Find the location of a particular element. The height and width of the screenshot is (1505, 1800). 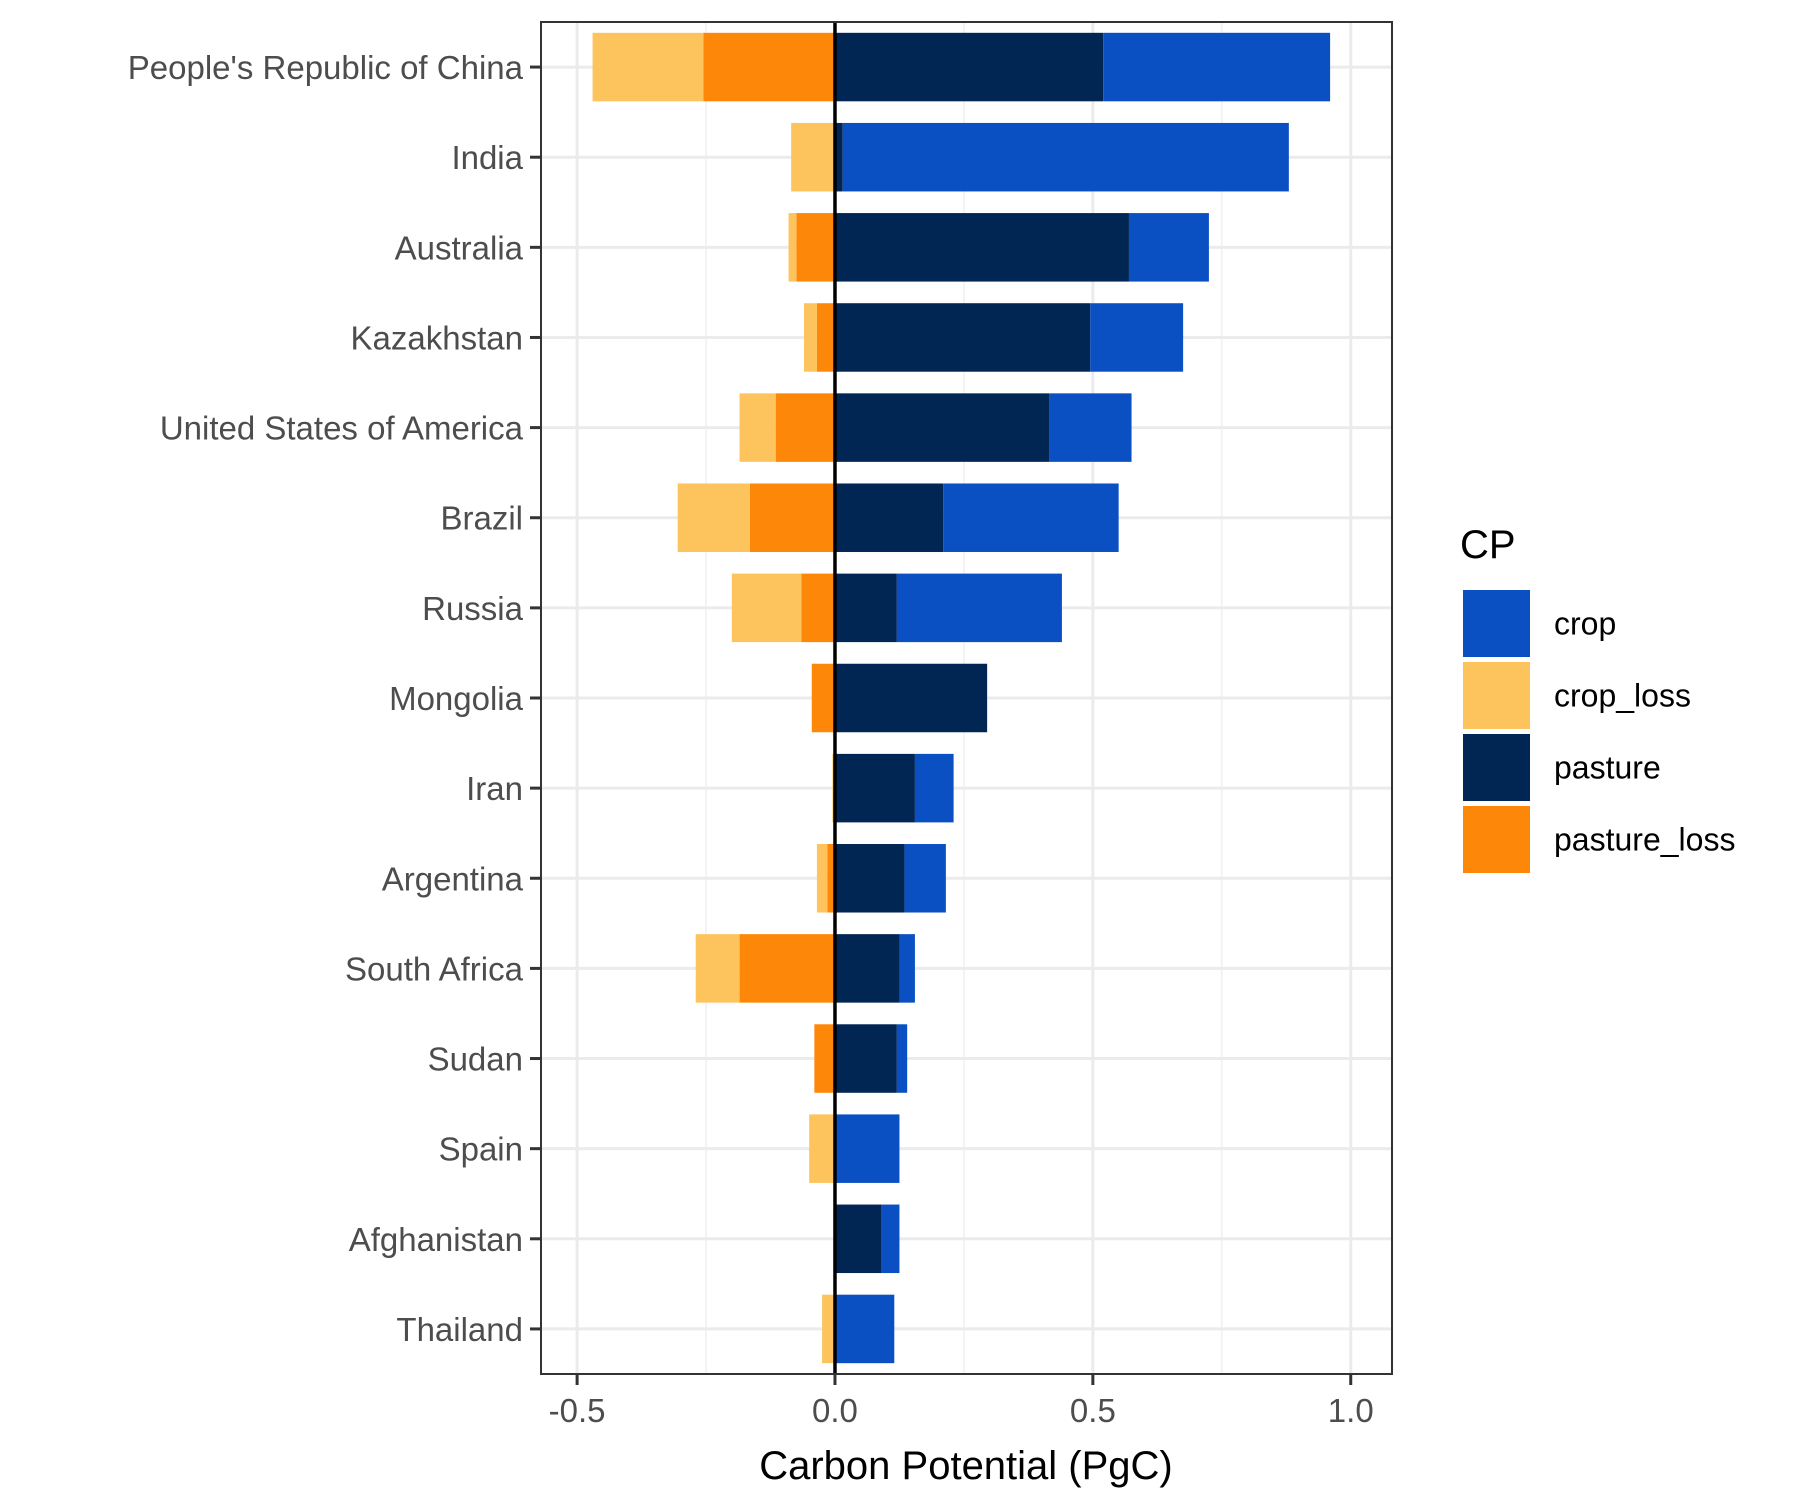

legend-key-pasture_loss is located at coordinates (1496, 839).